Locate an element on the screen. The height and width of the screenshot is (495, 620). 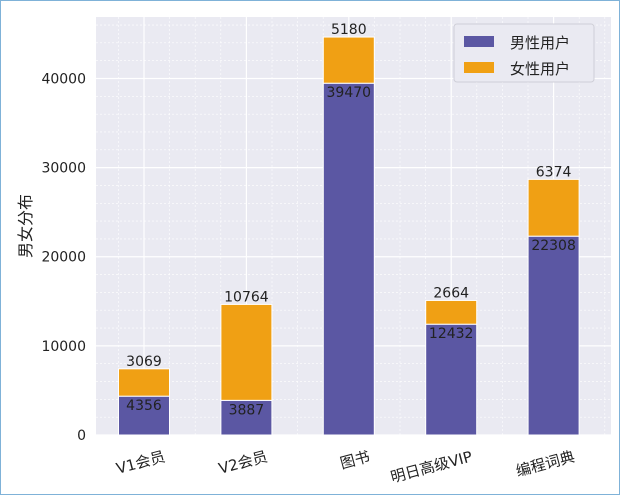
legend-label: 女性用户 is located at coordinates (540, 69).